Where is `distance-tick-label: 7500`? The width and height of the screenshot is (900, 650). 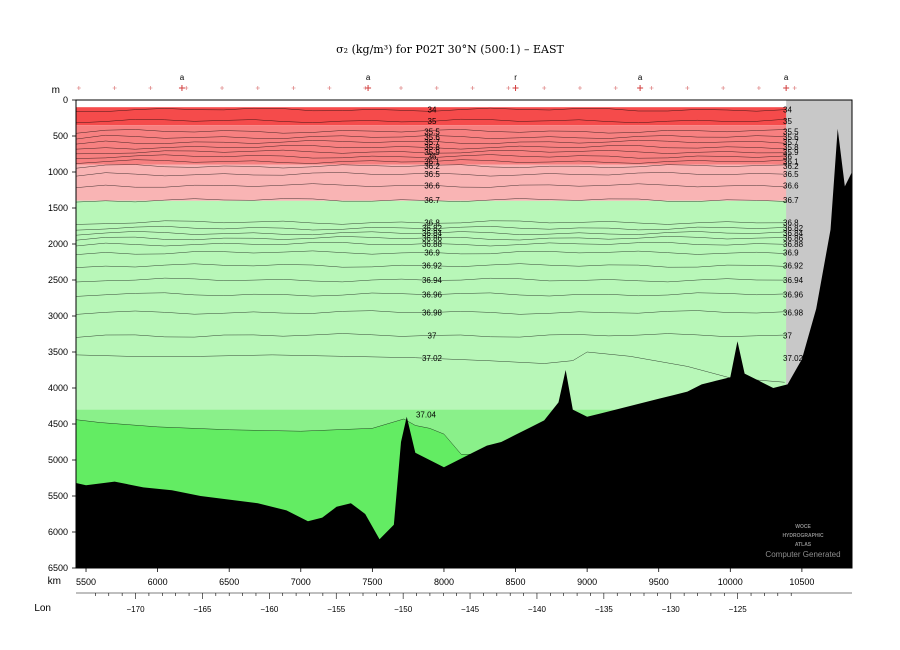 distance-tick-label: 7500 is located at coordinates (372, 582).